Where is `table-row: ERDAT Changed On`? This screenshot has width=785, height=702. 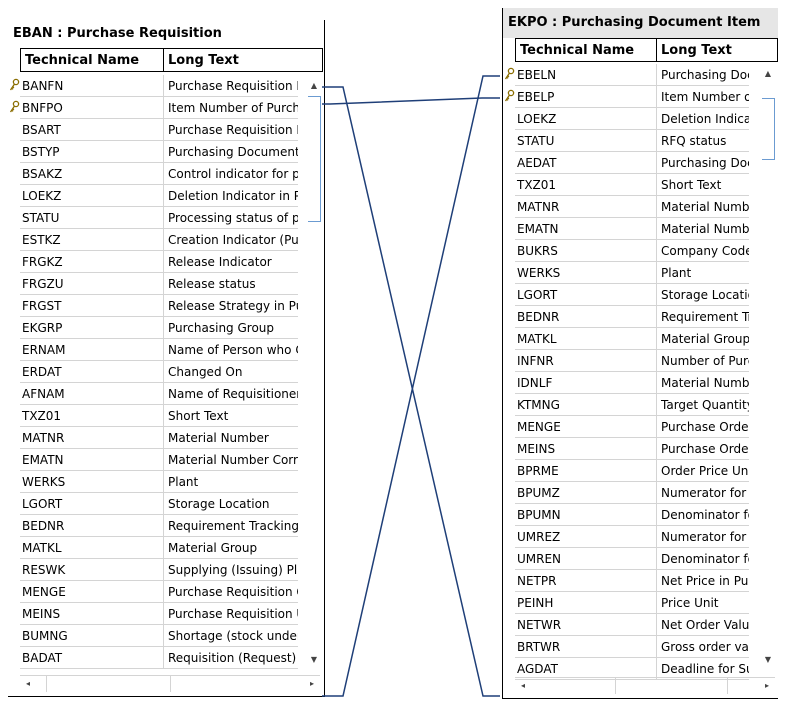 table-row: ERDAT Changed On is located at coordinates (166, 372).